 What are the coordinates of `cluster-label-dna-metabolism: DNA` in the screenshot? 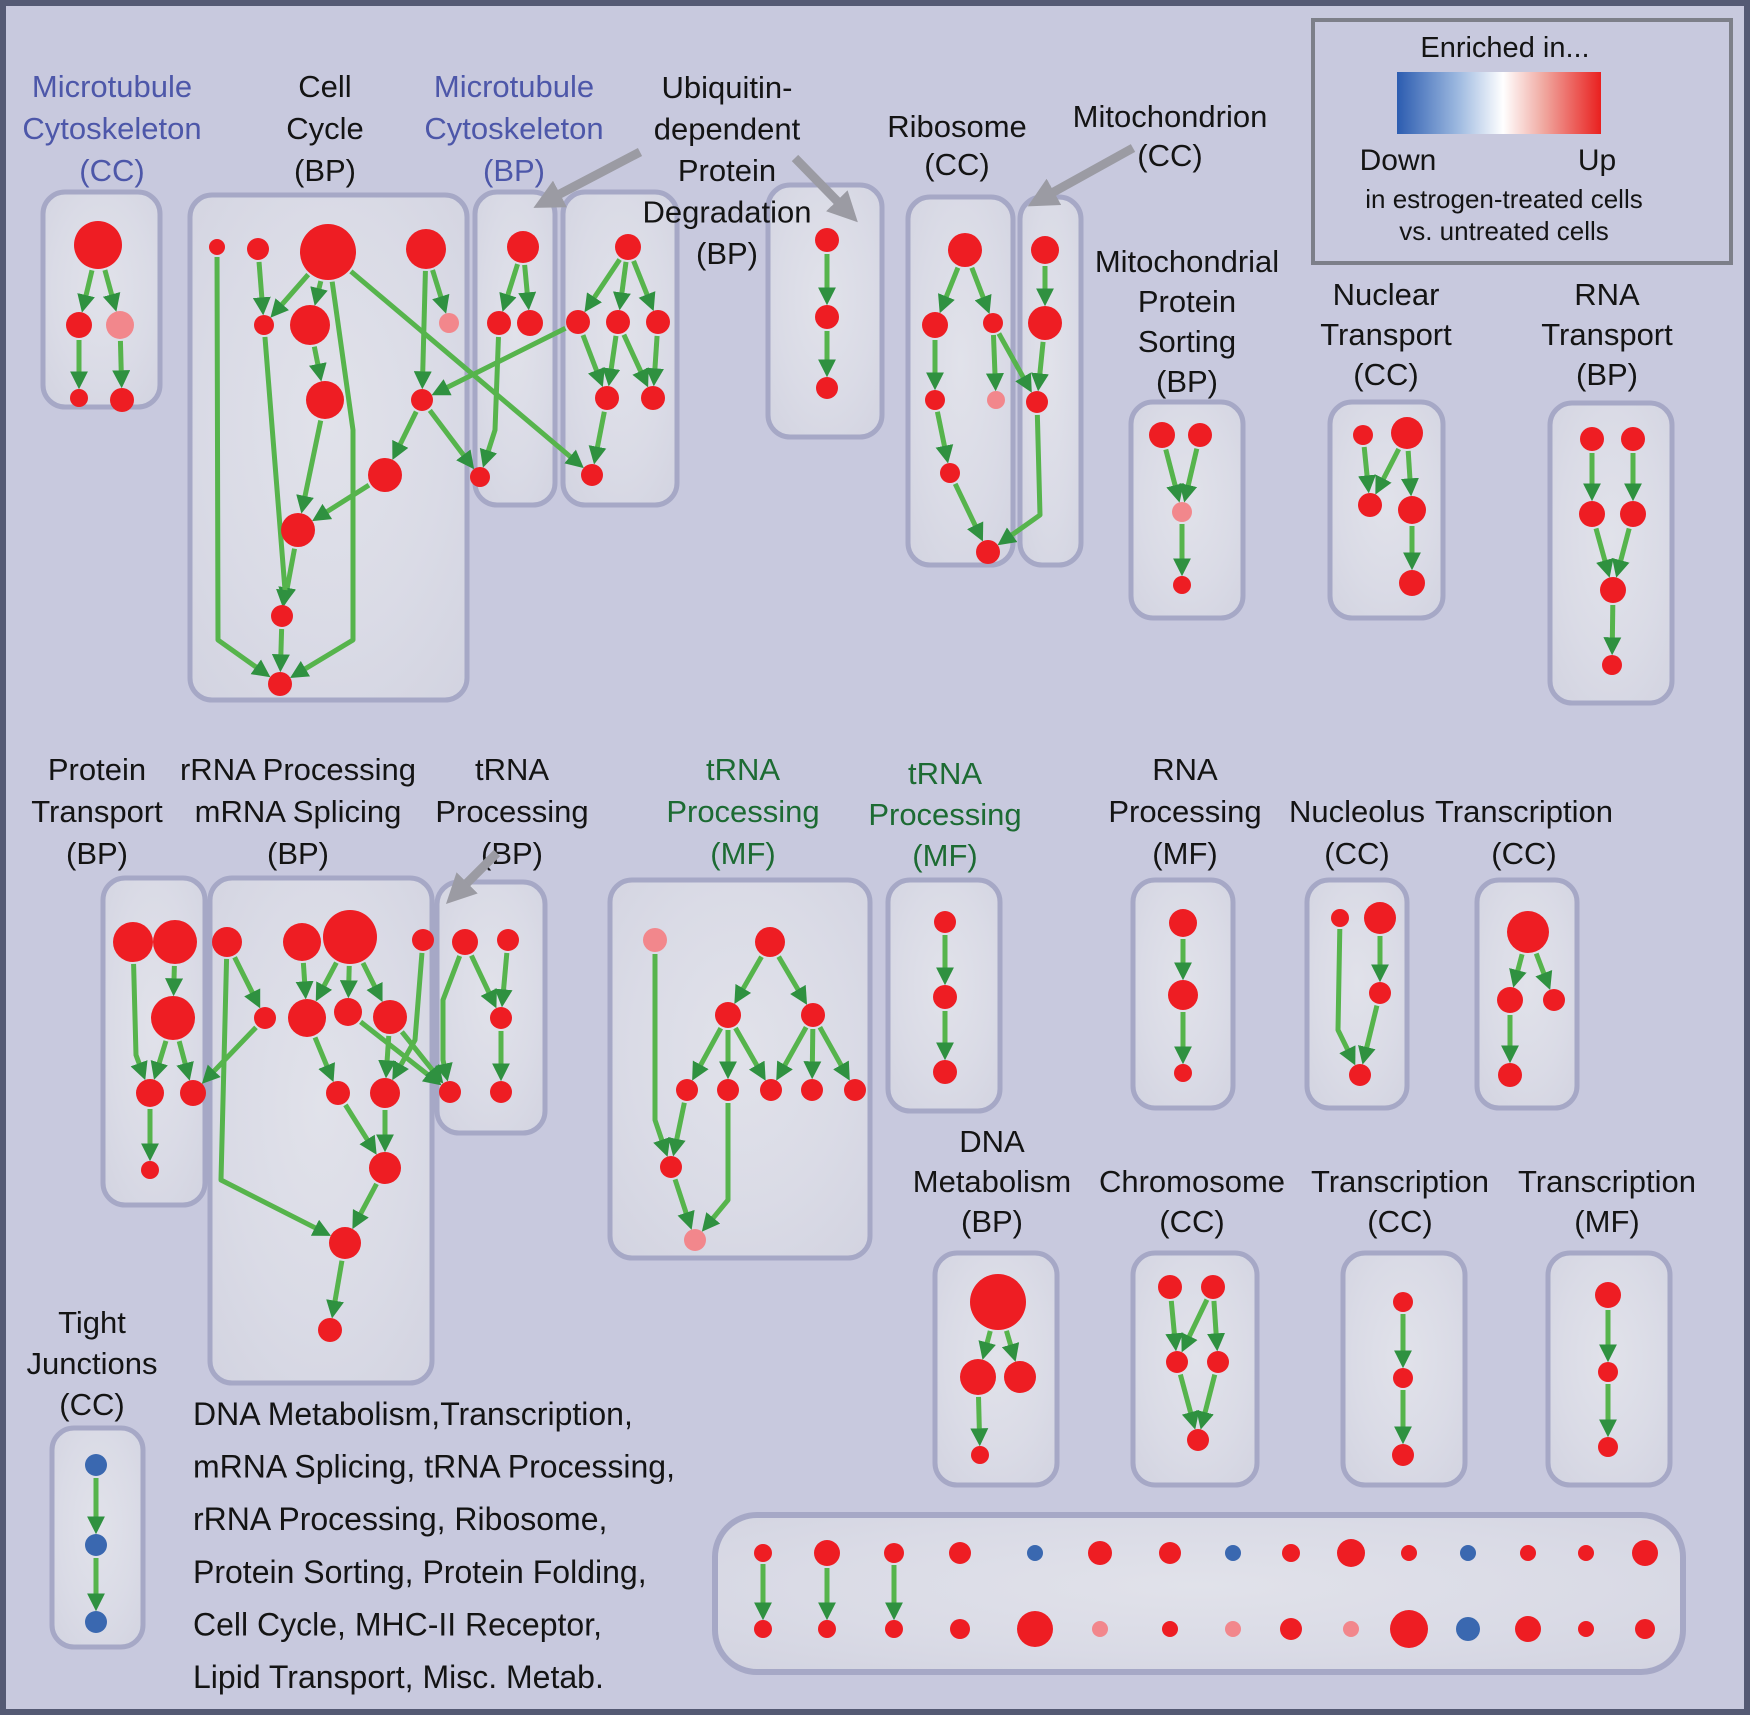 It's located at (992, 1141).